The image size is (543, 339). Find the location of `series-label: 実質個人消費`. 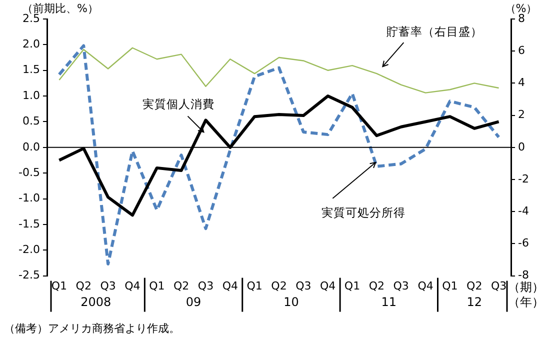

series-label: 実質個人消費 is located at coordinates (178, 104).